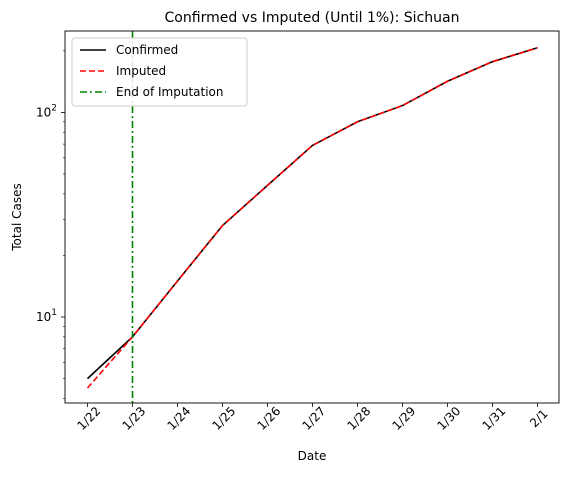  I want to click on x-tick-label: 1/31, so click(493, 418).